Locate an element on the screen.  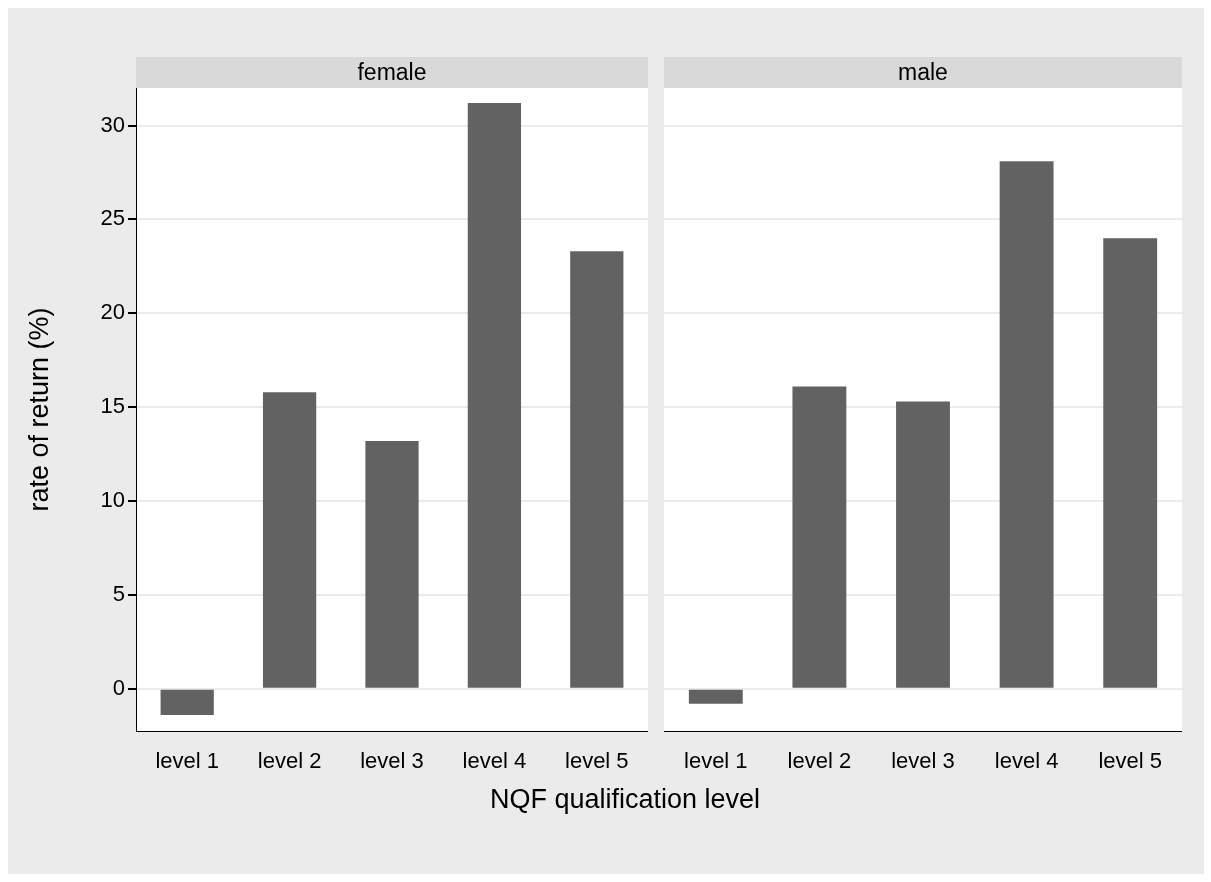
y-tick-label: 20 is located at coordinates (112, 312).